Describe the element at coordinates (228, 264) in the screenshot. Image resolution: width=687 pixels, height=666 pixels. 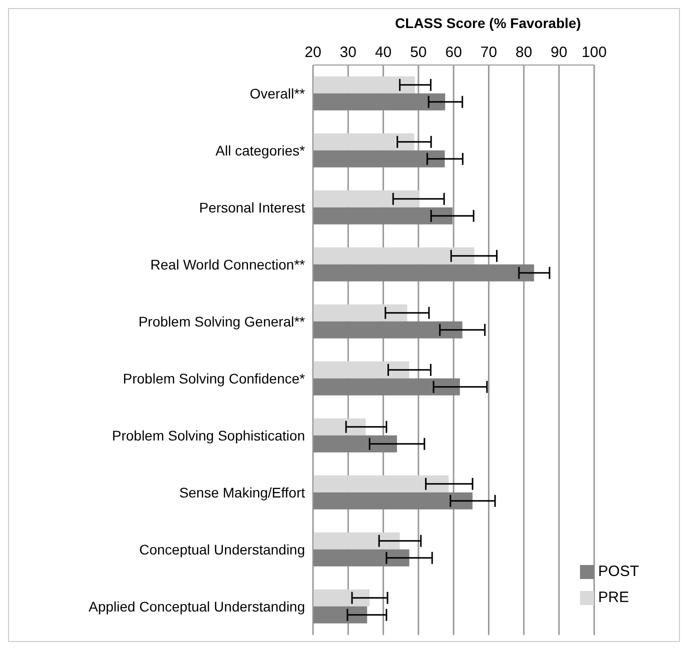
I see `y-tick-label: Real World Connection**` at that location.